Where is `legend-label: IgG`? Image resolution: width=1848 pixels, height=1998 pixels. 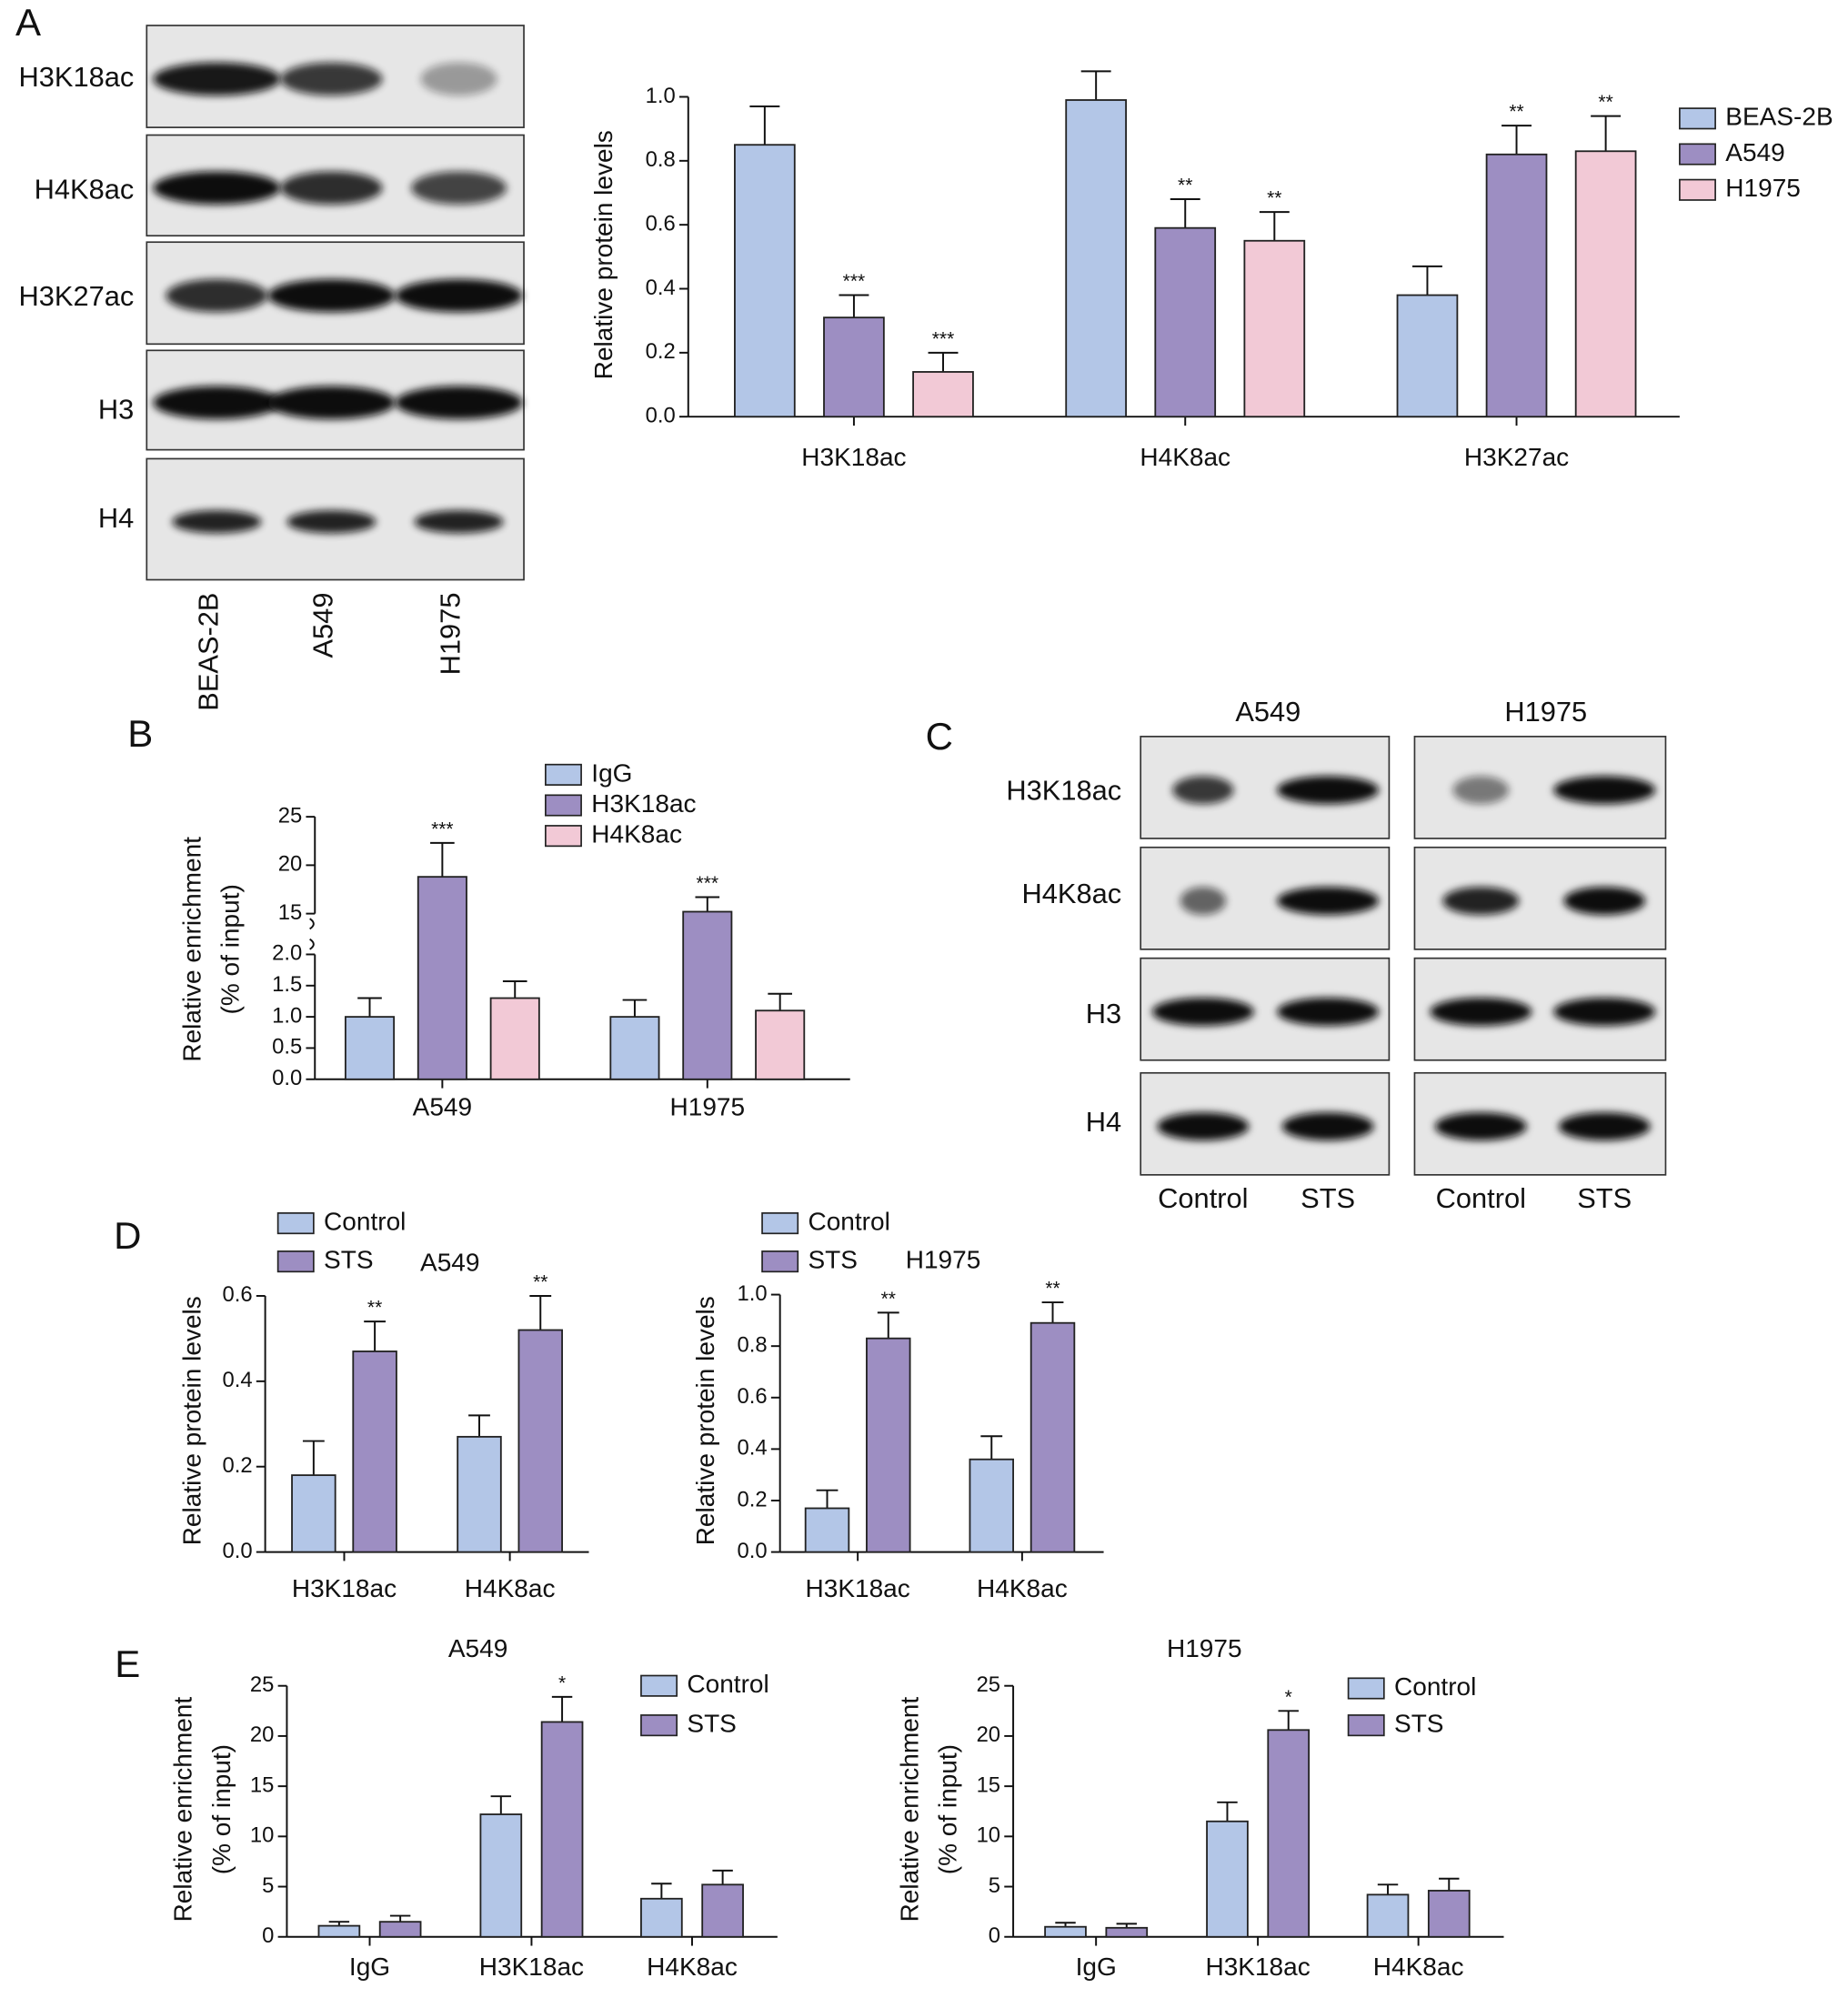
legend-label: IgG is located at coordinates (612, 772).